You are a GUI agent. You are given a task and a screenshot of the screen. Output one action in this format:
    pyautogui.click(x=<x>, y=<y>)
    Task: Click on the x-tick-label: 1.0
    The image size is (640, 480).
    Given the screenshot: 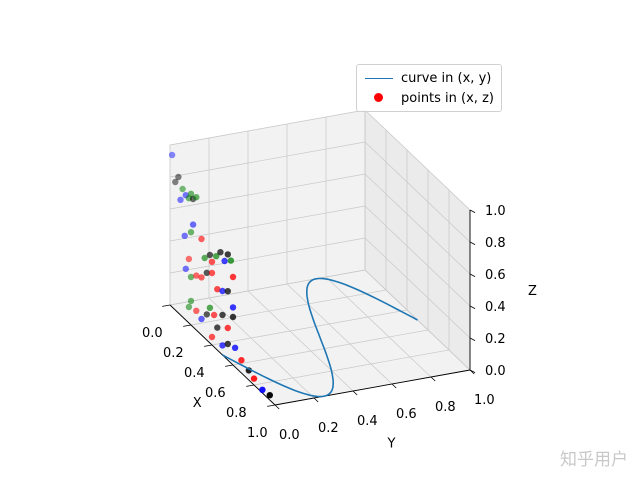 What is the action you would take?
    pyautogui.click(x=257, y=433)
    